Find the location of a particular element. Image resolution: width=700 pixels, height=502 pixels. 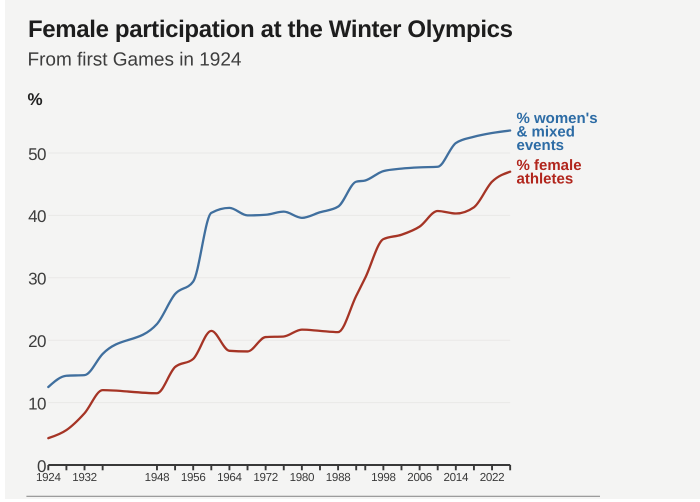

svg-text: 10 is located at coordinates (37, 403).